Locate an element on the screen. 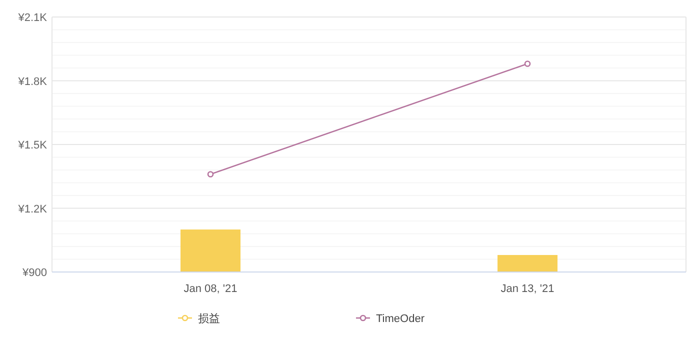 The width and height of the screenshot is (694, 344). y-tick-label: ¥1.2K is located at coordinates (32, 209).